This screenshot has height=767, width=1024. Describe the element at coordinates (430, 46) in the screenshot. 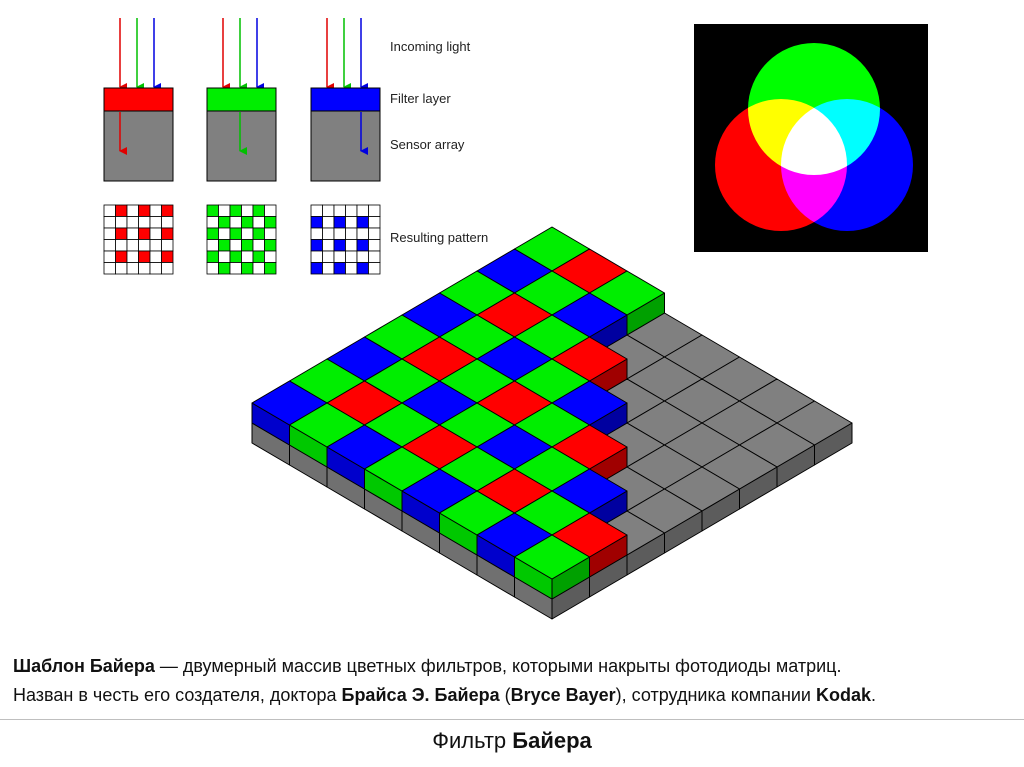

I see `incoming-light-label: Incoming light` at that location.